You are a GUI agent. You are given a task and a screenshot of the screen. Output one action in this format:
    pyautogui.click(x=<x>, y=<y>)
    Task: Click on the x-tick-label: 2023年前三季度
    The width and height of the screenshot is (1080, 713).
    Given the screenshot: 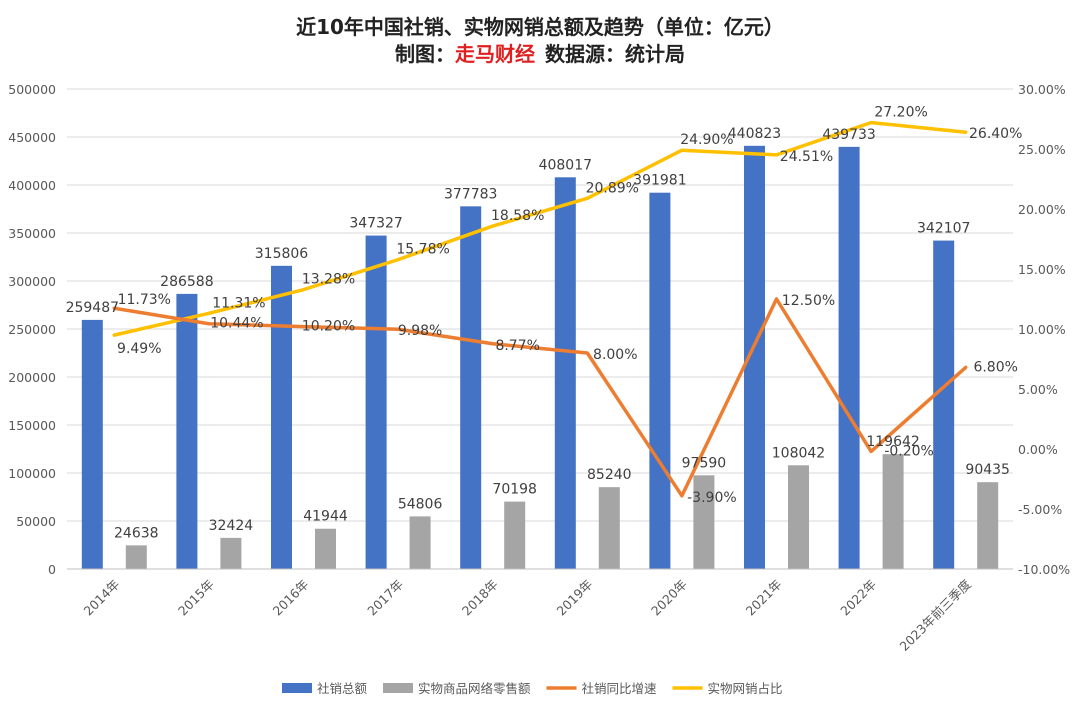 What is the action you would take?
    pyautogui.click(x=936, y=615)
    